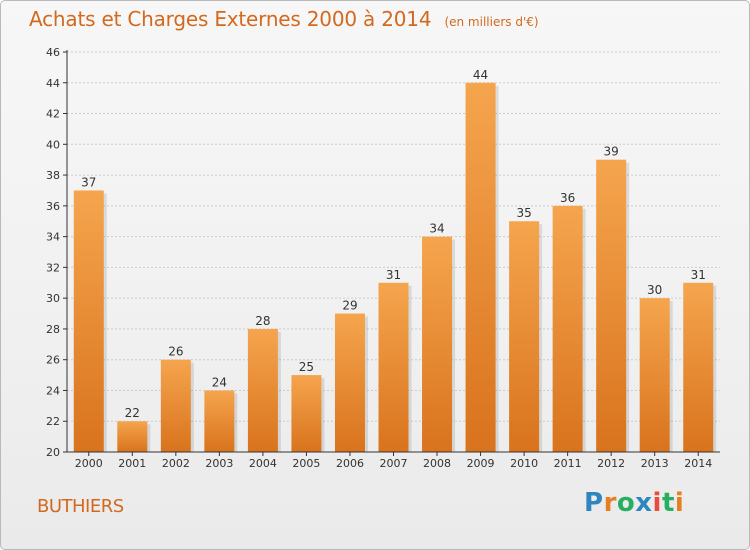 This screenshot has width=750, height=550. What do you see at coordinates (53, 329) in the screenshot?
I see `y-tick-label: 28` at bounding box center [53, 329].